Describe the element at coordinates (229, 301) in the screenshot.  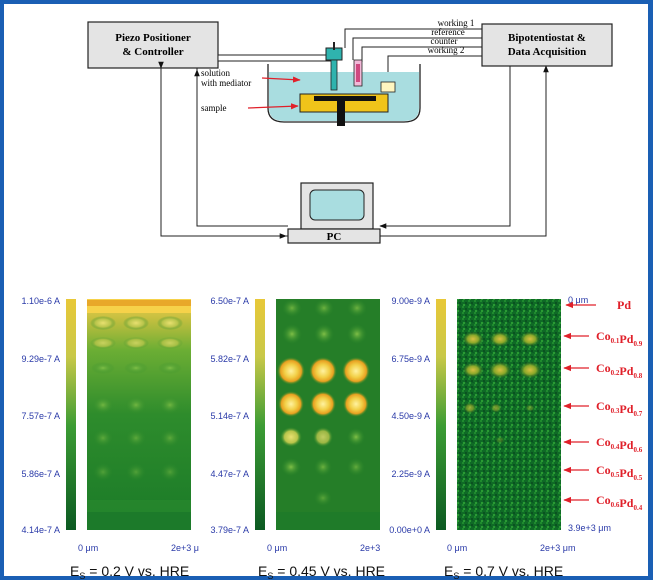
I see `middle-scale-label-0: 6.50e-7 A` at that location.